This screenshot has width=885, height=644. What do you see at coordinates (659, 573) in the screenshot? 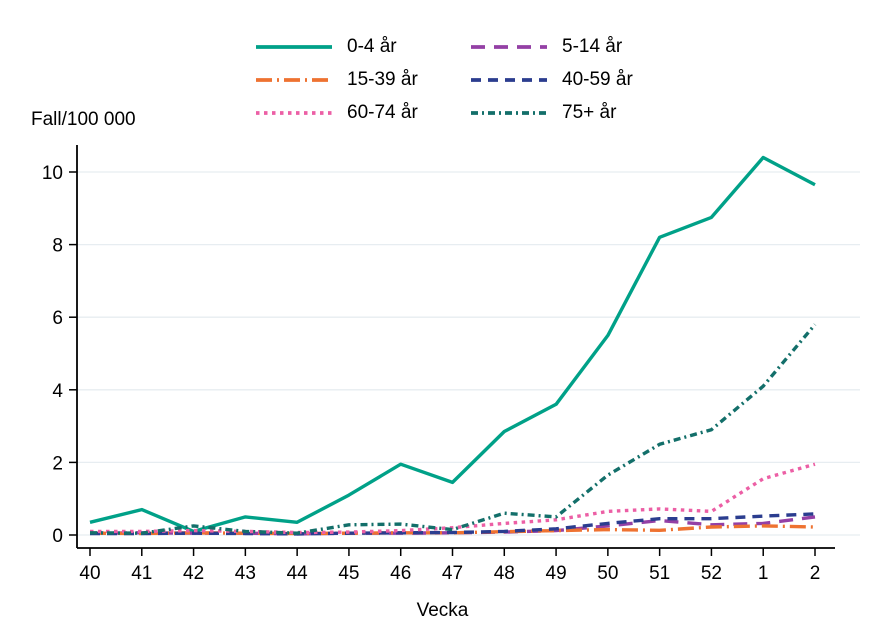
I see `x-tick-label: 51` at bounding box center [659, 573].